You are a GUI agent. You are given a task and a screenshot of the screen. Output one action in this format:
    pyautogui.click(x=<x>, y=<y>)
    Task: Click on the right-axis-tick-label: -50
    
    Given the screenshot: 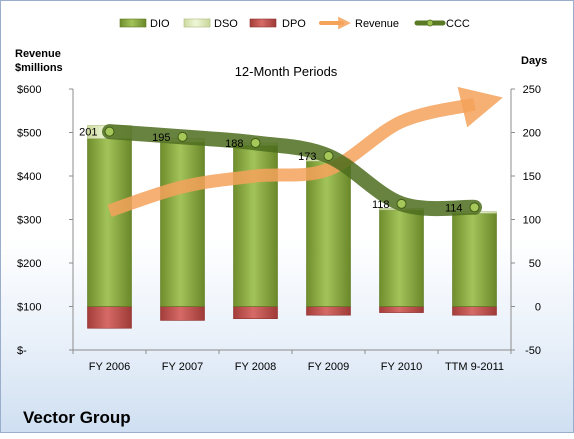 What is the action you would take?
    pyautogui.click(x=533, y=351)
    